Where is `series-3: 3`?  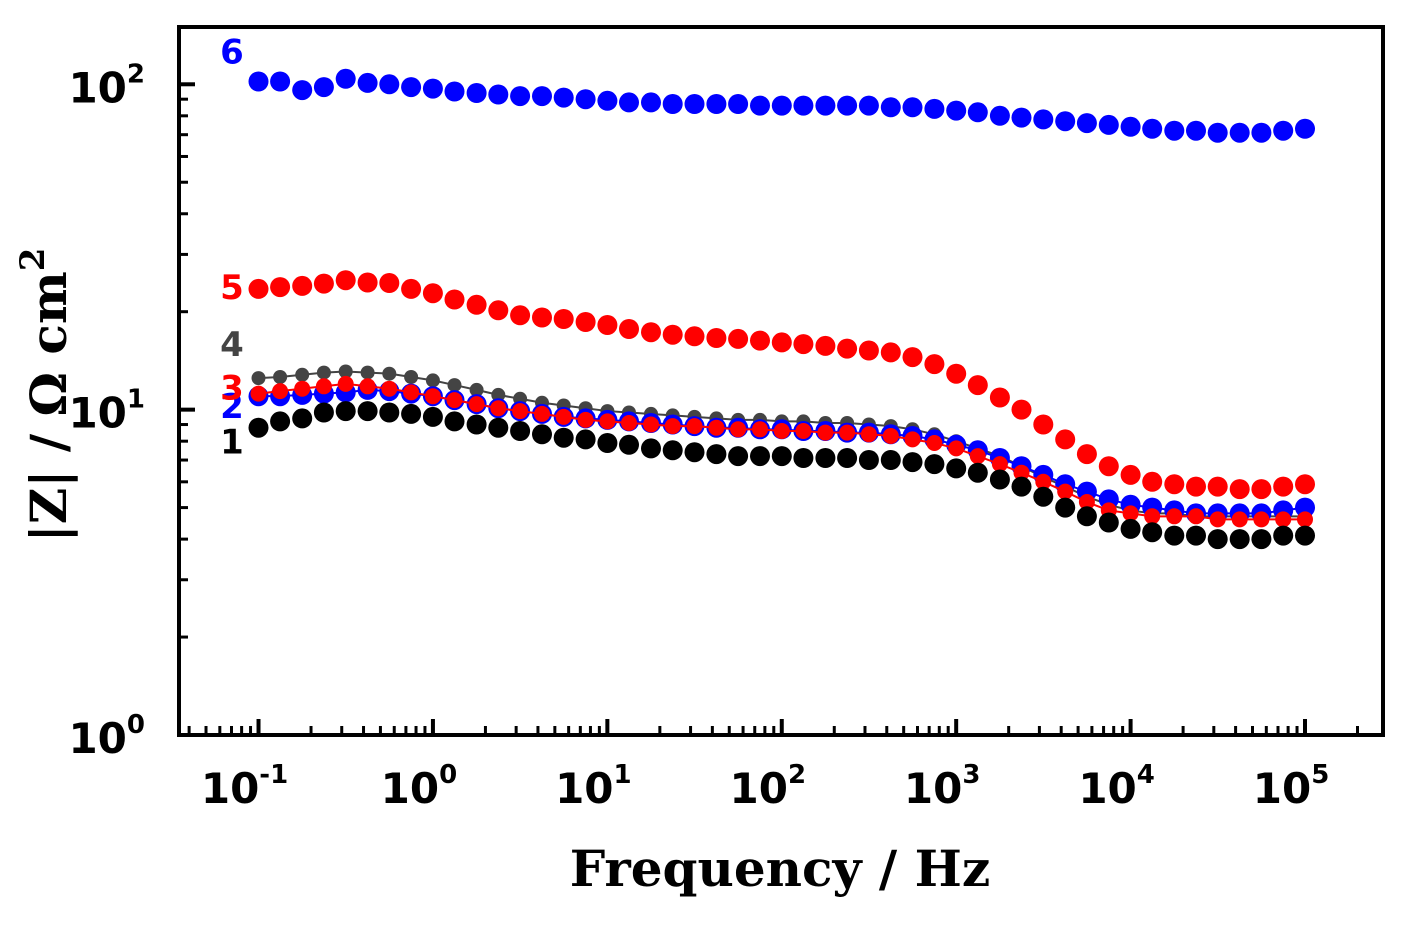 series-3: 3 is located at coordinates (766, 448).